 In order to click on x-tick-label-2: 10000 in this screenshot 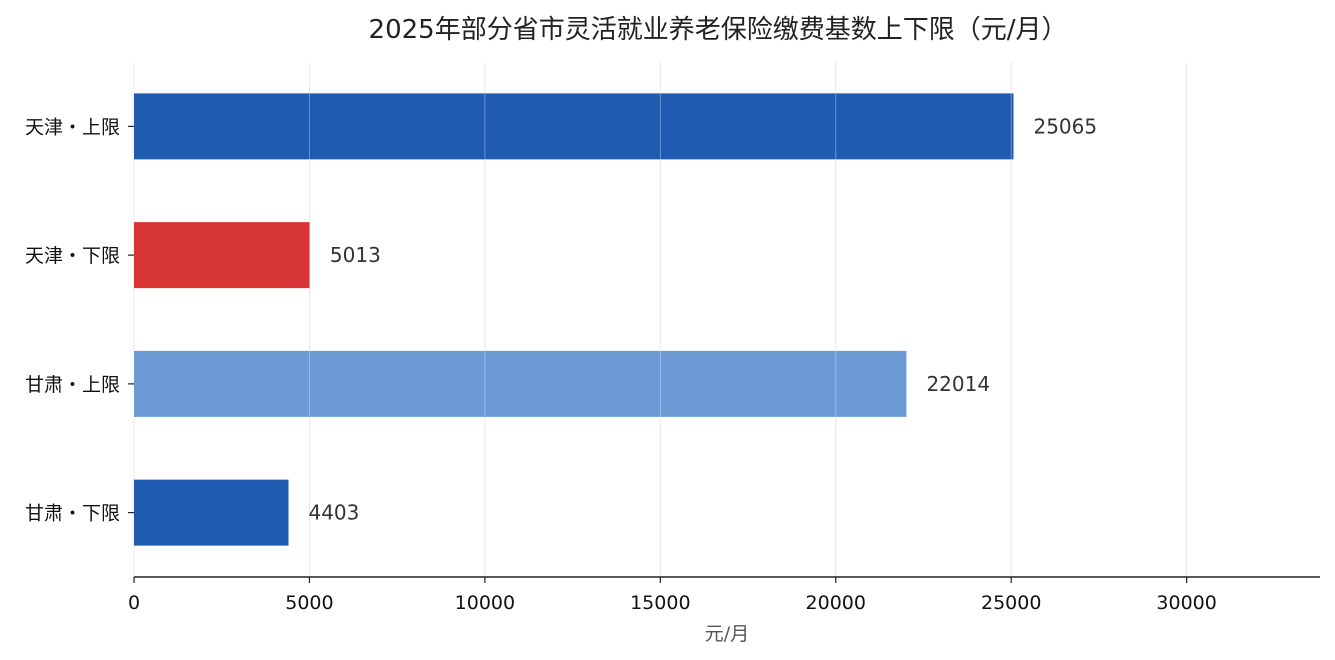, I will do `click(485, 603)`.